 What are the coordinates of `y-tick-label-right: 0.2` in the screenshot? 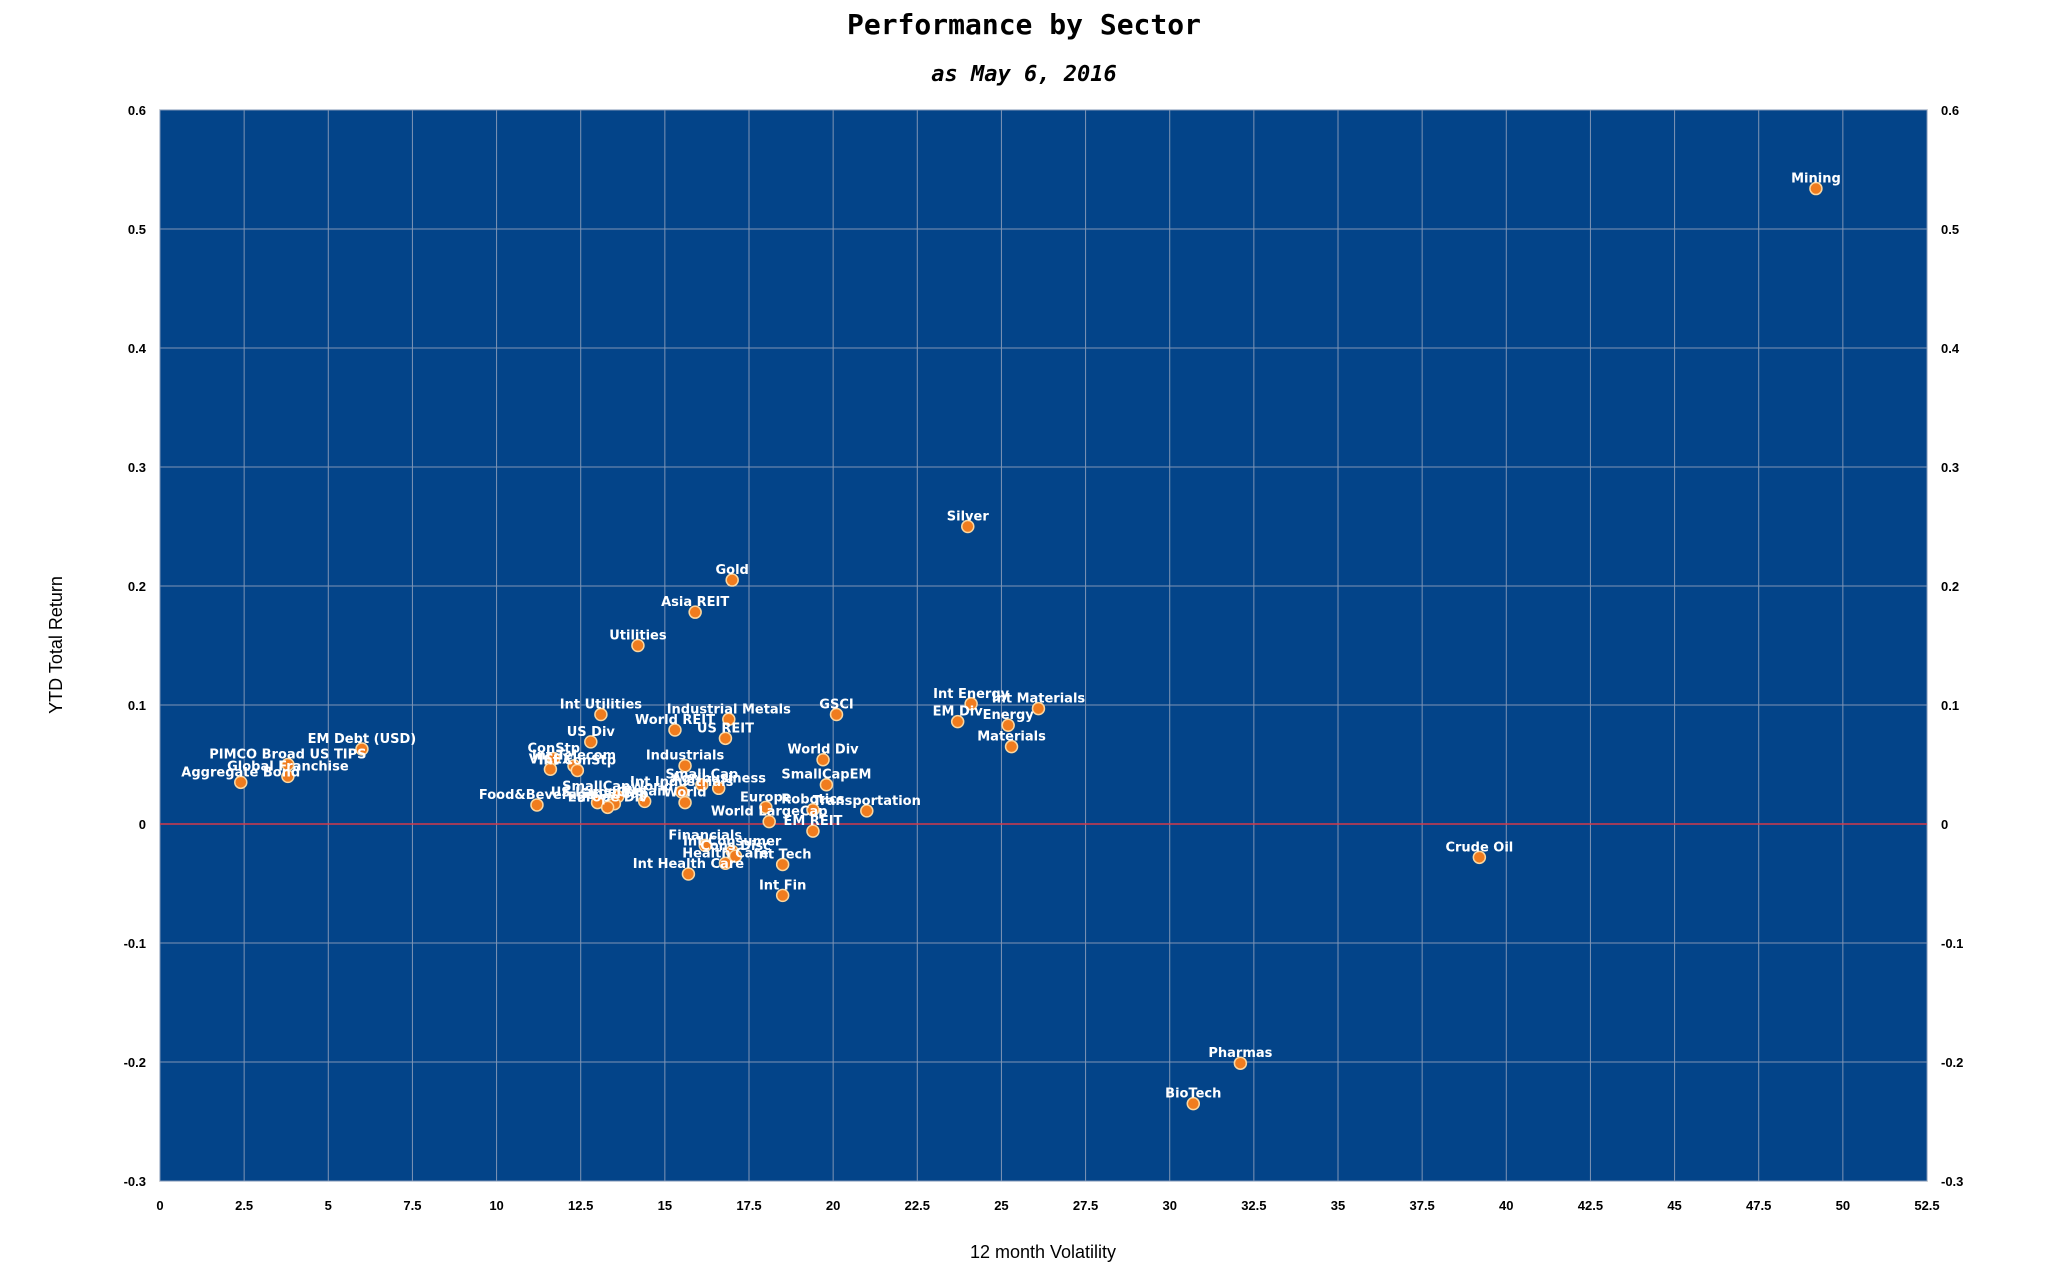 It's located at (1950, 586).